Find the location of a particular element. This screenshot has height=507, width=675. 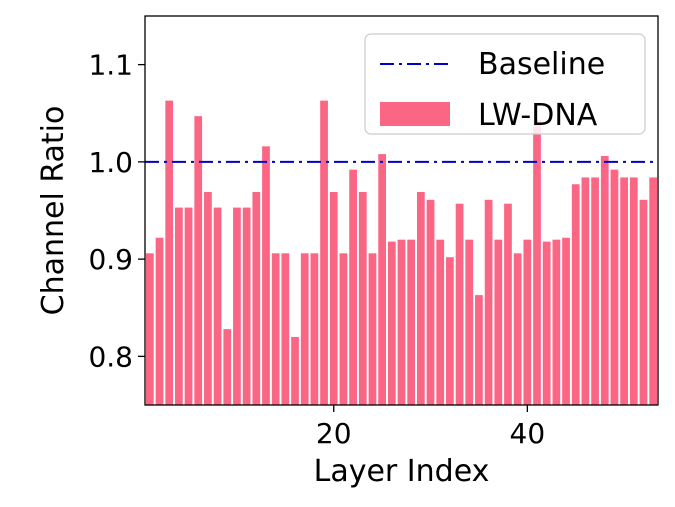

legend-bar-label: LW-DNA is located at coordinates (538, 115).